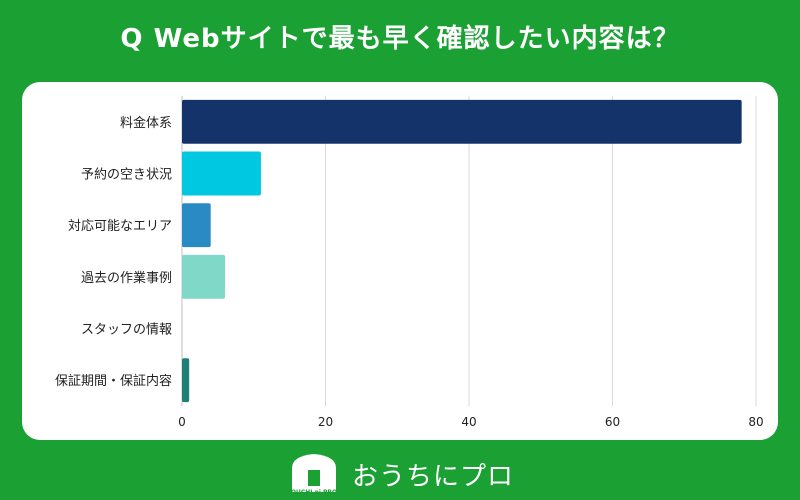 This screenshot has width=800, height=500. What do you see at coordinates (325, 422) in the screenshot?
I see `x-tick-label: 20` at bounding box center [325, 422].